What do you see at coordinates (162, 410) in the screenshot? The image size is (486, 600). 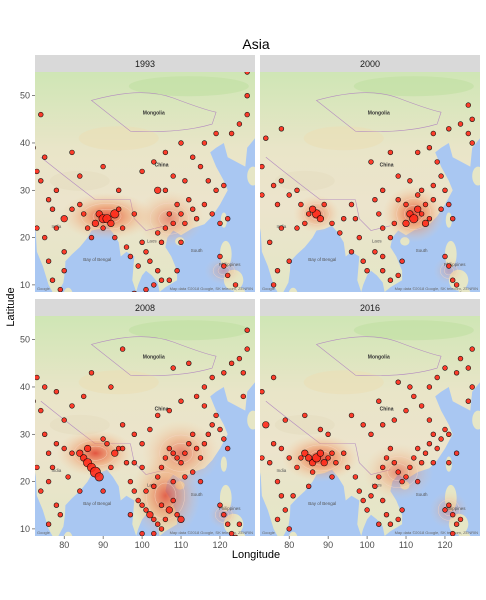 I see `map-label-china: China` at bounding box center [162, 410].